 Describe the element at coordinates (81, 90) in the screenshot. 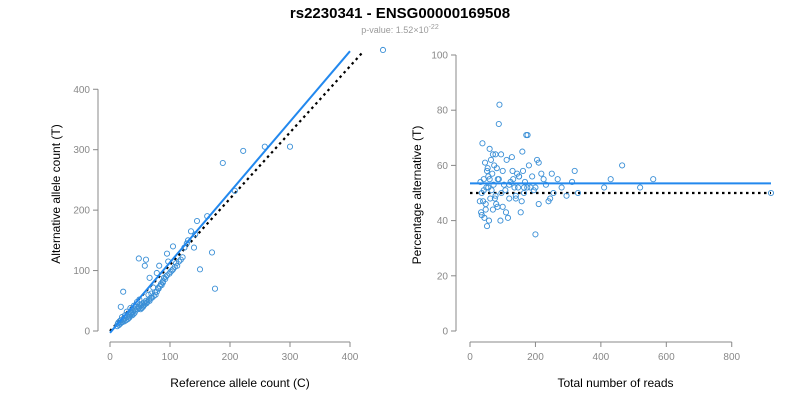

I see `y-tick-label: 400` at that location.